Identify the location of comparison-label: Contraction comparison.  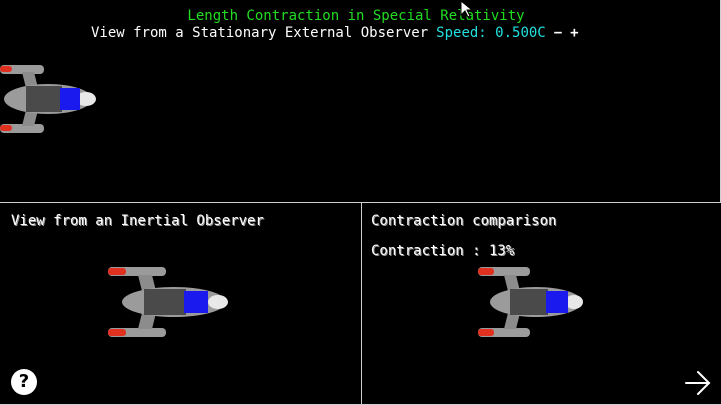
(464, 221).